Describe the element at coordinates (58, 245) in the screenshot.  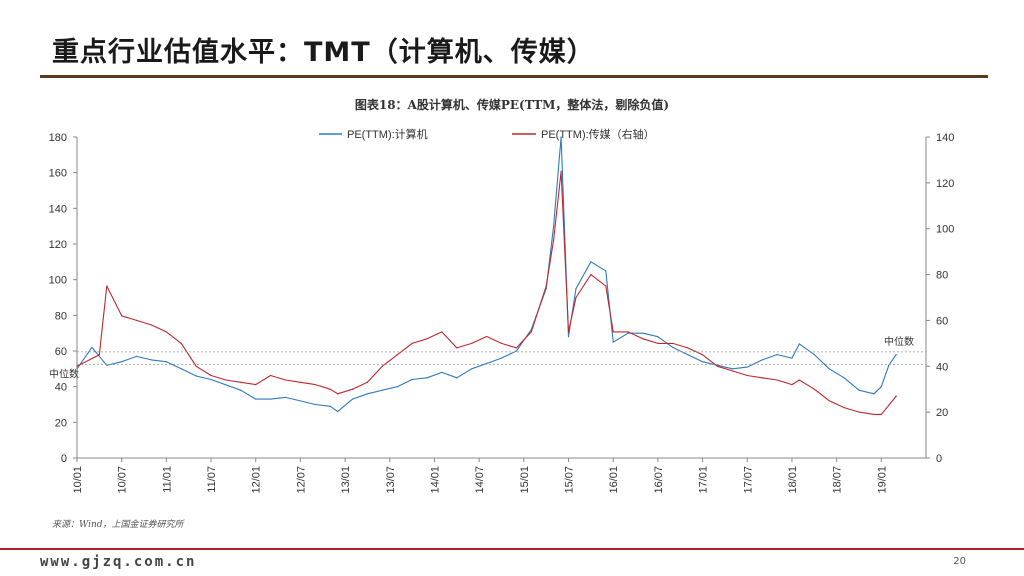
I see `left-tick-label: 120` at that location.